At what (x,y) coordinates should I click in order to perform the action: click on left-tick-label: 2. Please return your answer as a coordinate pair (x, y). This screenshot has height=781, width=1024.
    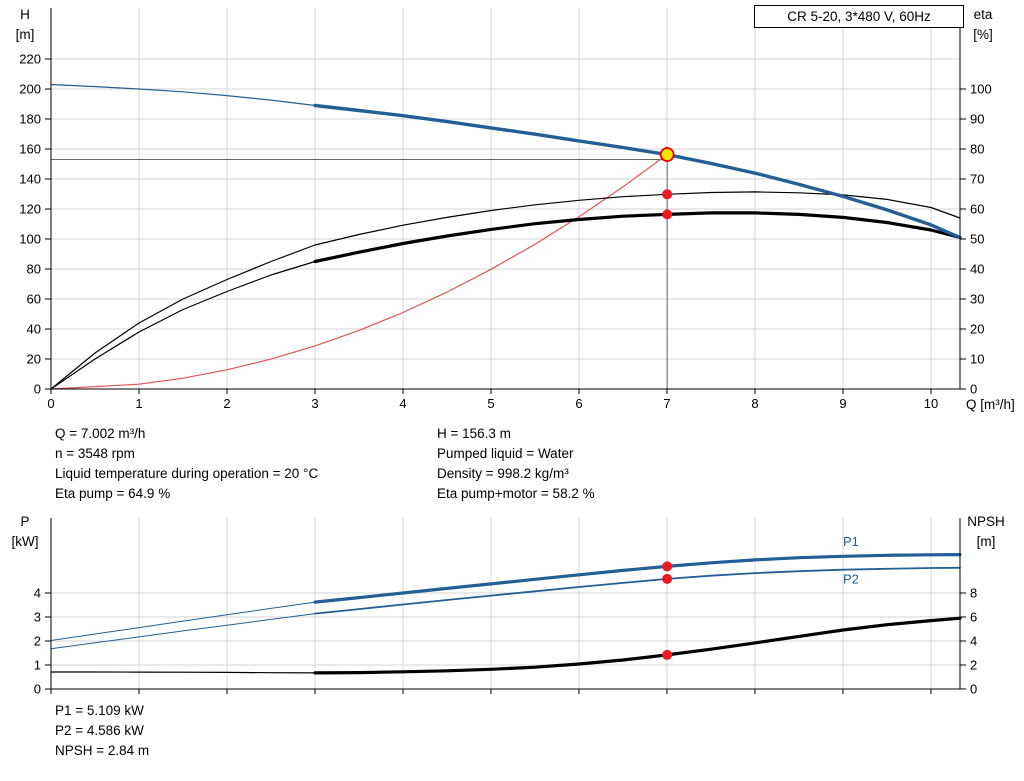
    Looking at the image, I should click on (37, 641).